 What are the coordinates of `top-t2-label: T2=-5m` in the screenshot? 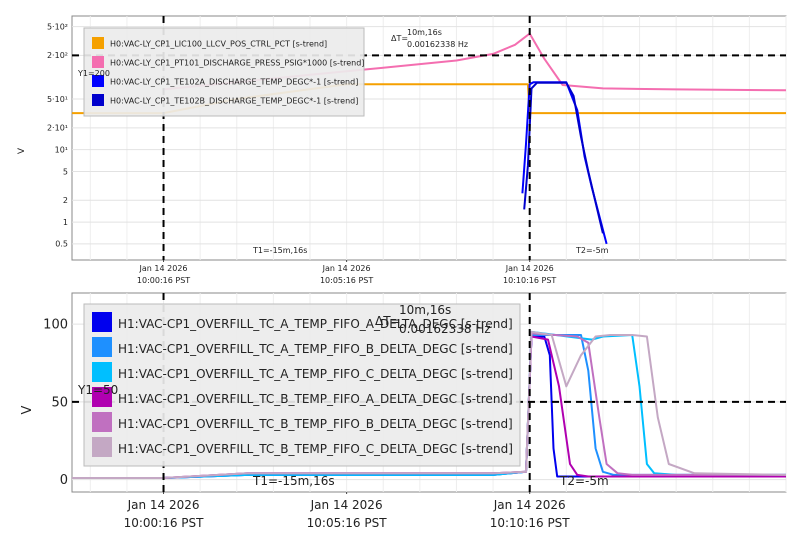 It's located at (592, 250).